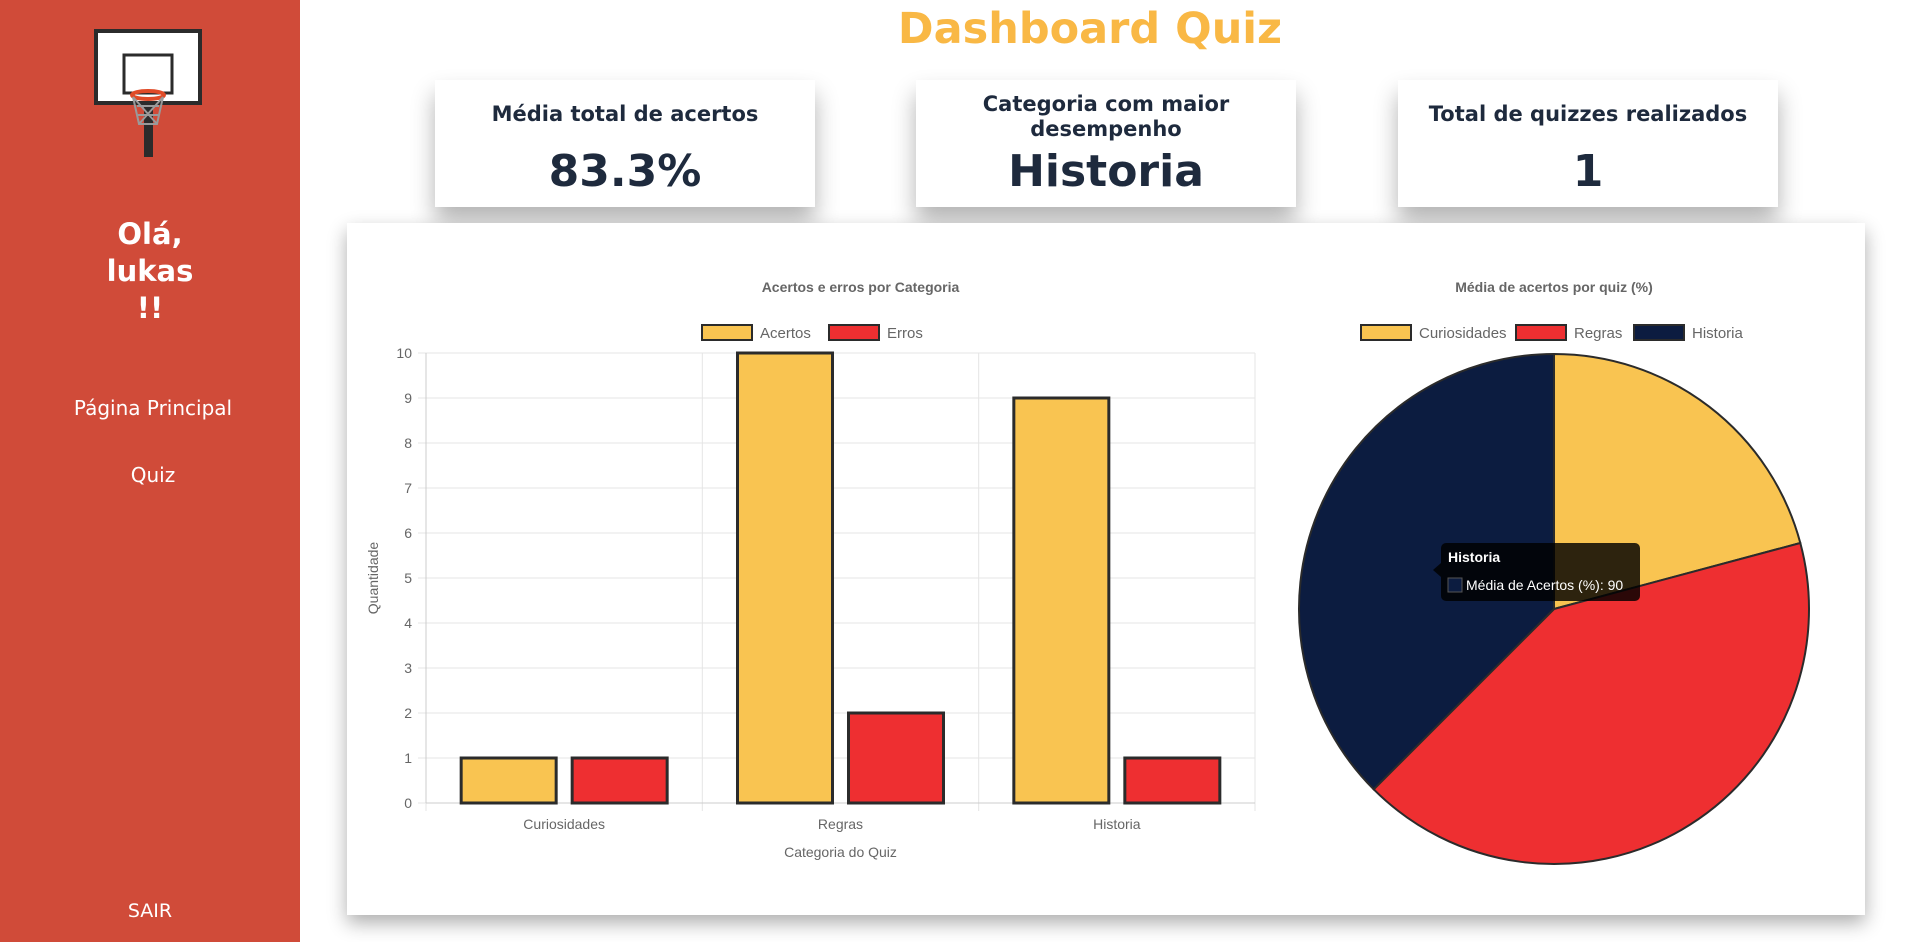 Image resolution: width=1913 pixels, height=942 pixels. Describe the element at coordinates (408, 443) in the screenshot. I see `y-tick-label: 8` at that location.